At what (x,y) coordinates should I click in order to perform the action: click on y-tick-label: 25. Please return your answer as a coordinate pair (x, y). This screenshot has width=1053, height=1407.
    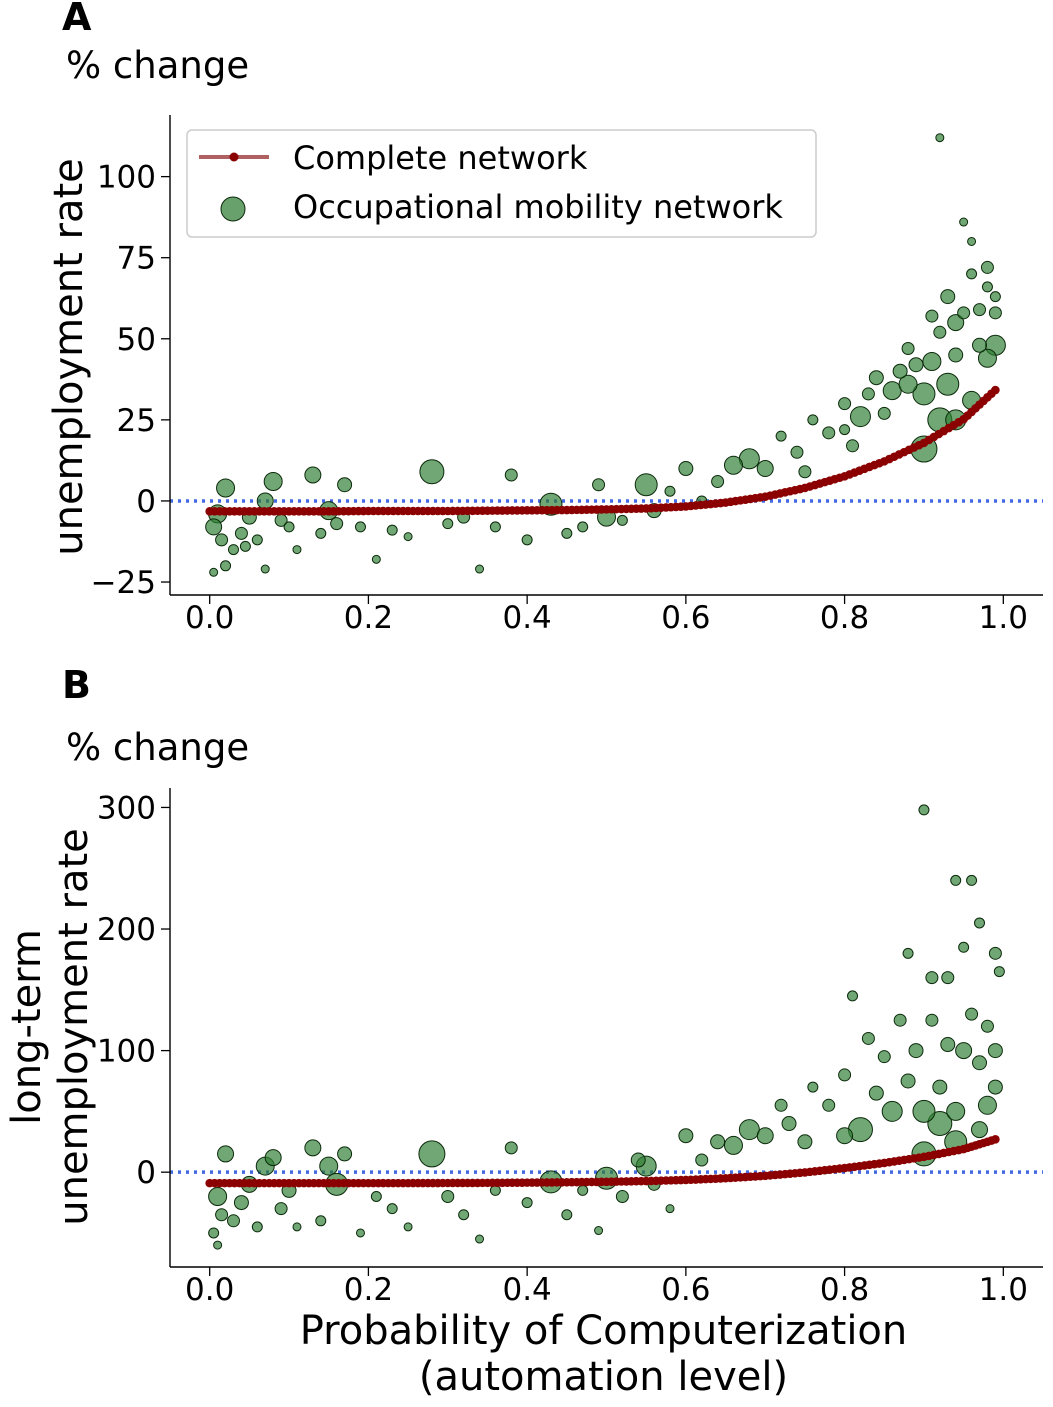
    Looking at the image, I should click on (136, 421).